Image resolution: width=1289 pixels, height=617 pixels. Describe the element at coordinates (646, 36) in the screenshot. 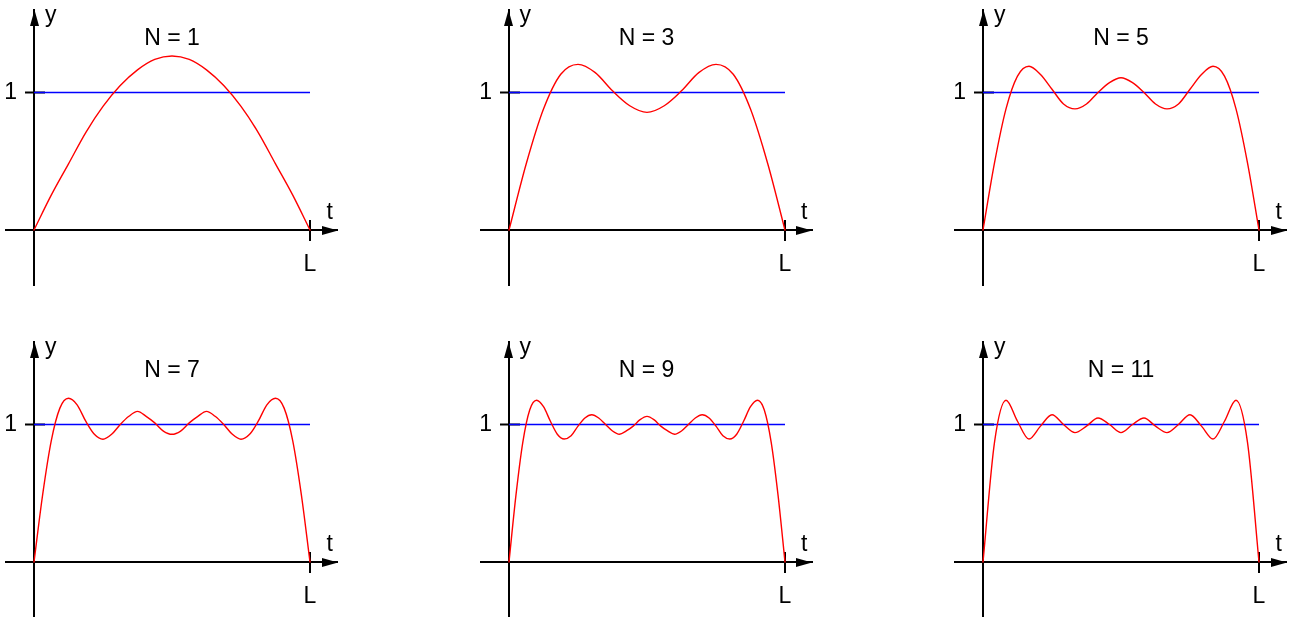

I see `chart-title: N = 3` at that location.